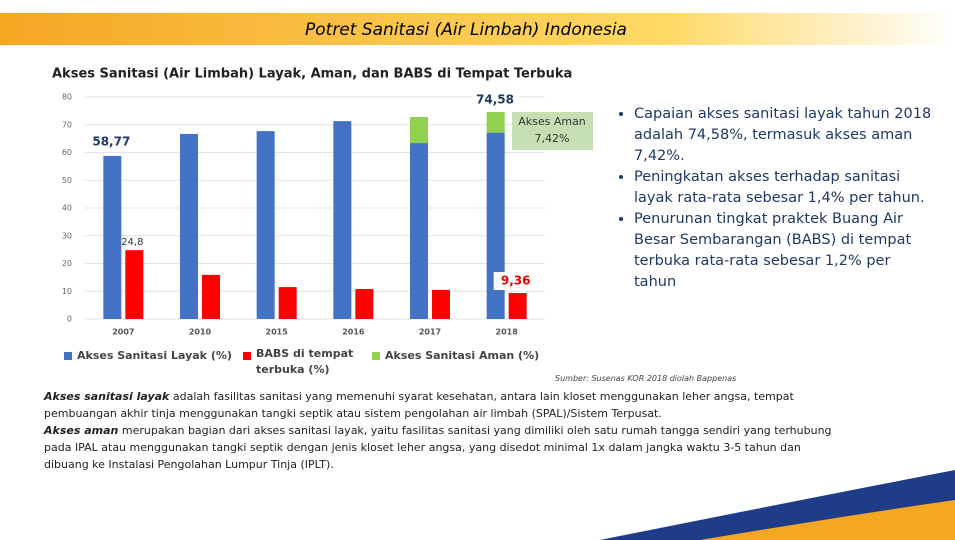  What do you see at coordinates (67, 152) in the screenshot?
I see `y-tick-label: 60` at bounding box center [67, 152].